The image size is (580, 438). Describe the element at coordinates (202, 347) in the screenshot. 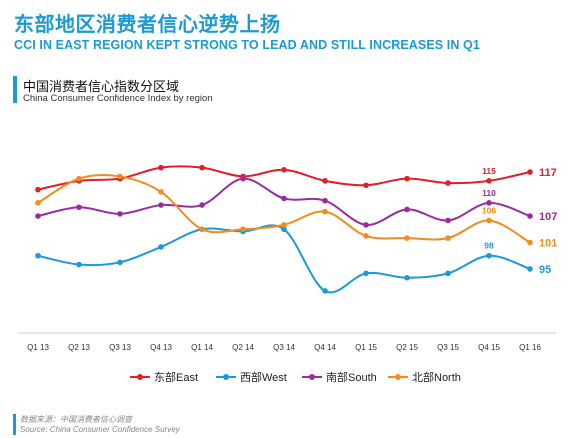

I see `x-tick-label: Q1 14` at that location.